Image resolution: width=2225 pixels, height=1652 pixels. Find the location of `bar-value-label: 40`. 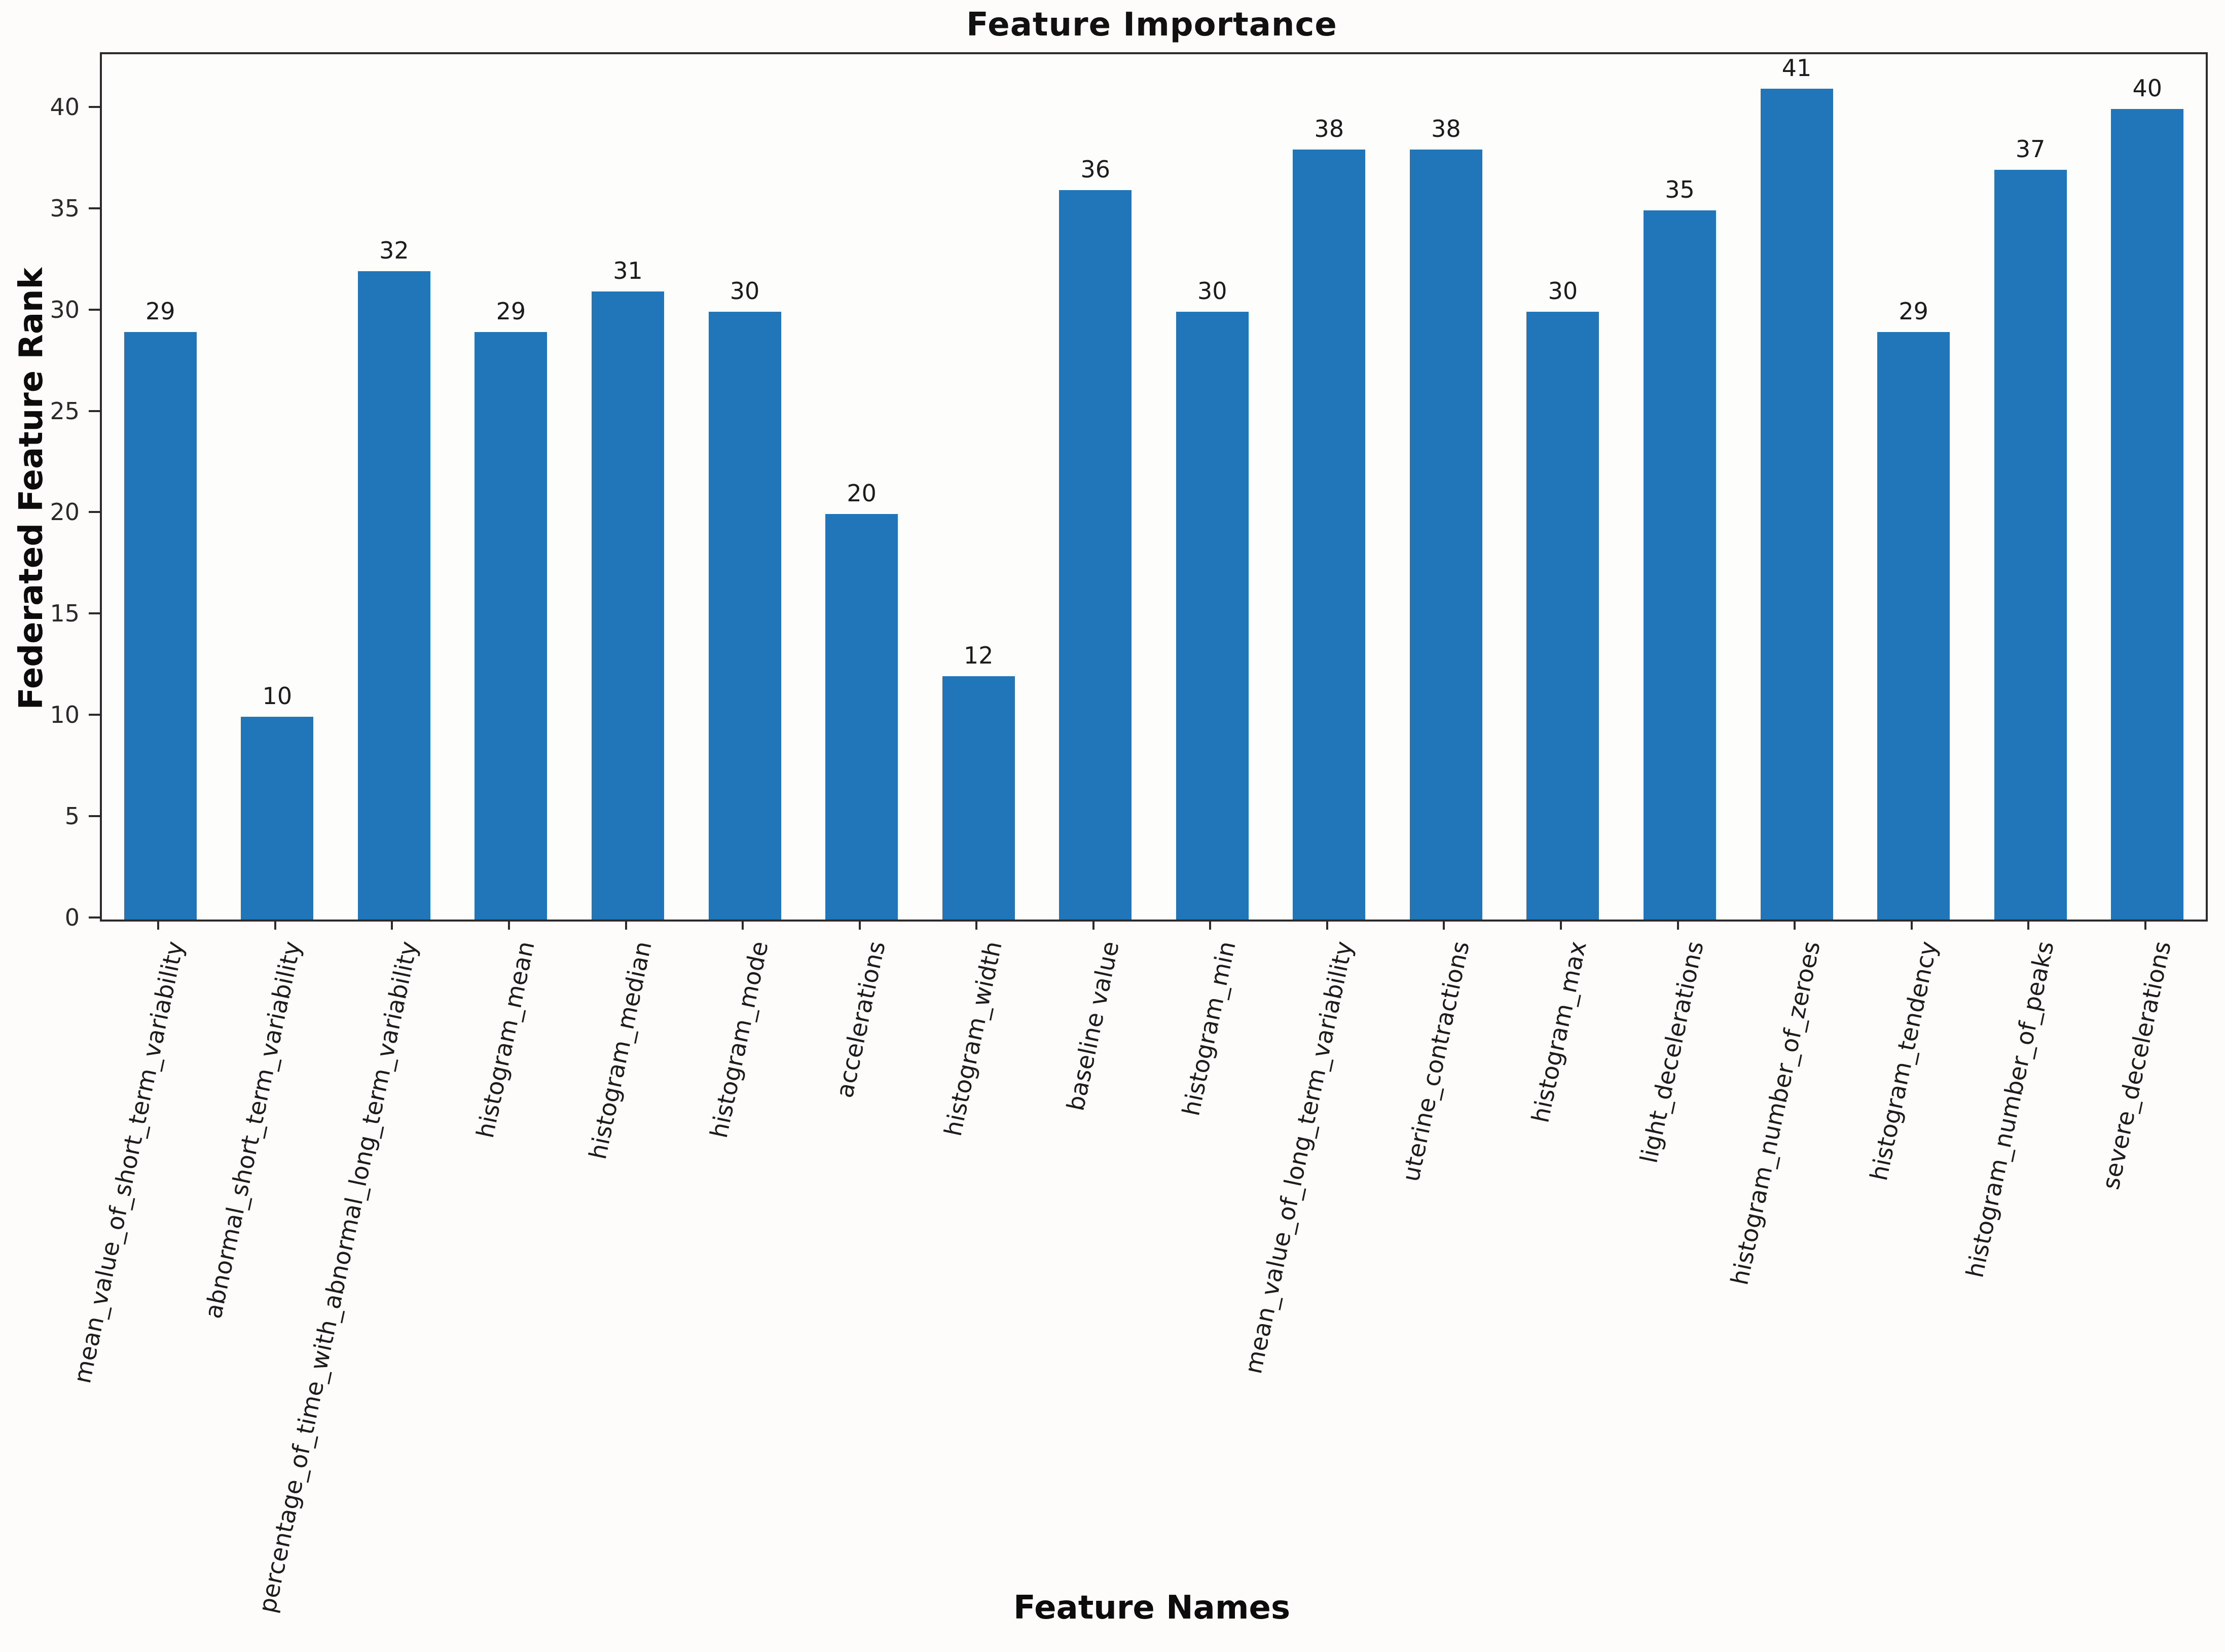

bar-value-label: 40 is located at coordinates (2147, 88).